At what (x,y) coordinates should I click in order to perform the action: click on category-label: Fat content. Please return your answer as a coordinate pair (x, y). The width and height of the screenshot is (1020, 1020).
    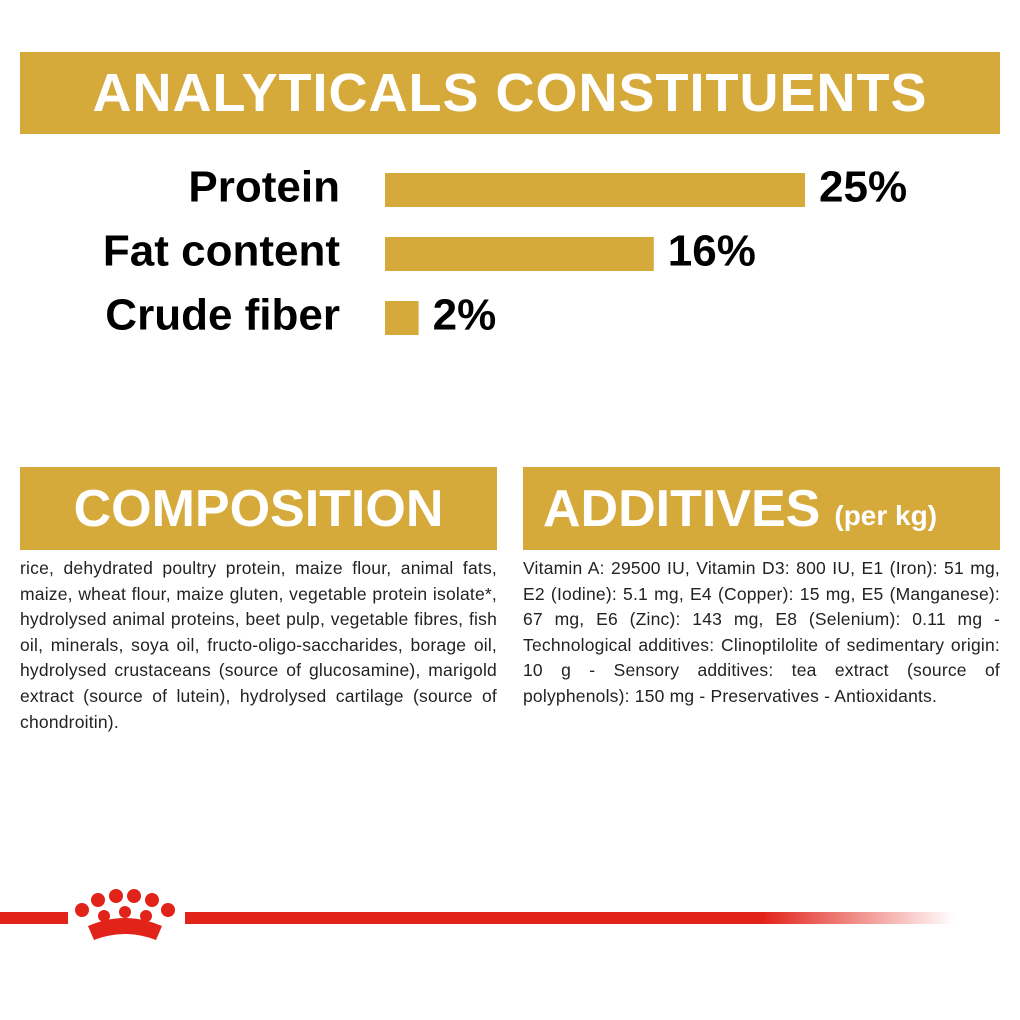
    Looking at the image, I should click on (221, 251).